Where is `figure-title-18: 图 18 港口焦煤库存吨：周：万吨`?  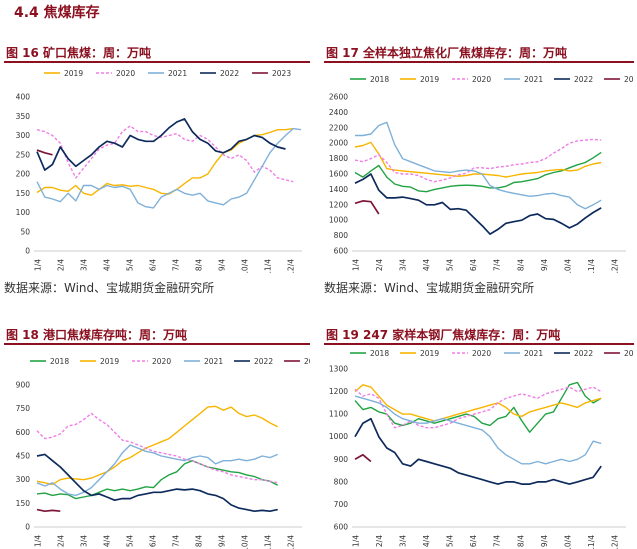
figure-title-18: 图 18 港口焦煤库存吨：周：万吨 is located at coordinates (97, 335).